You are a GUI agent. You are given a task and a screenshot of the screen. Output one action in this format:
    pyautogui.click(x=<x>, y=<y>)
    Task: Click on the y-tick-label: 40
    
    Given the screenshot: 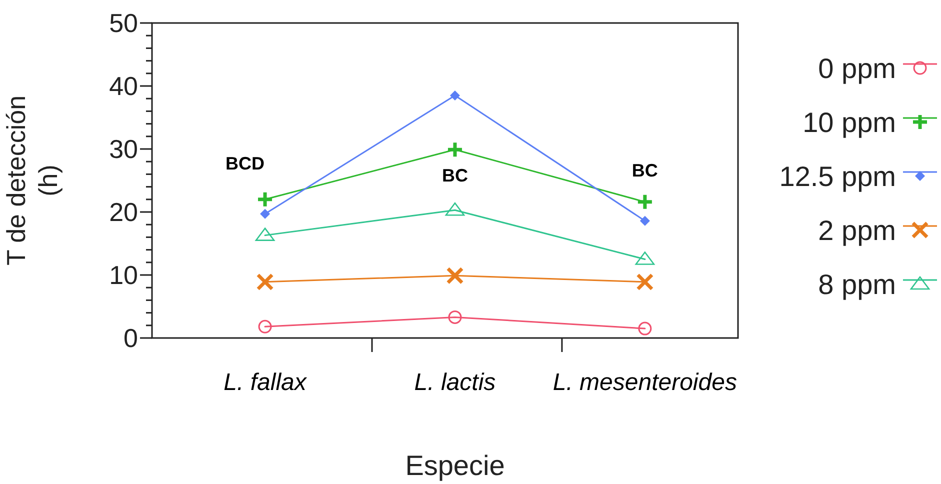 What is the action you would take?
    pyautogui.click(x=123, y=86)
    